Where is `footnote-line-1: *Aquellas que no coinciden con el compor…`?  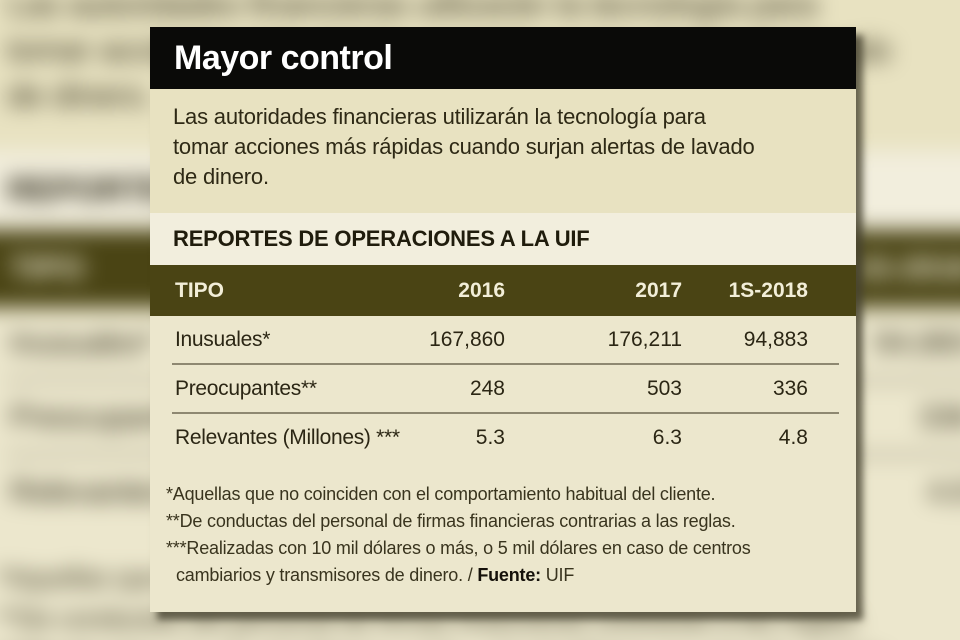 footnote-line-1: *Aquellas que no coinciden con el compor… is located at coordinates (441, 494).